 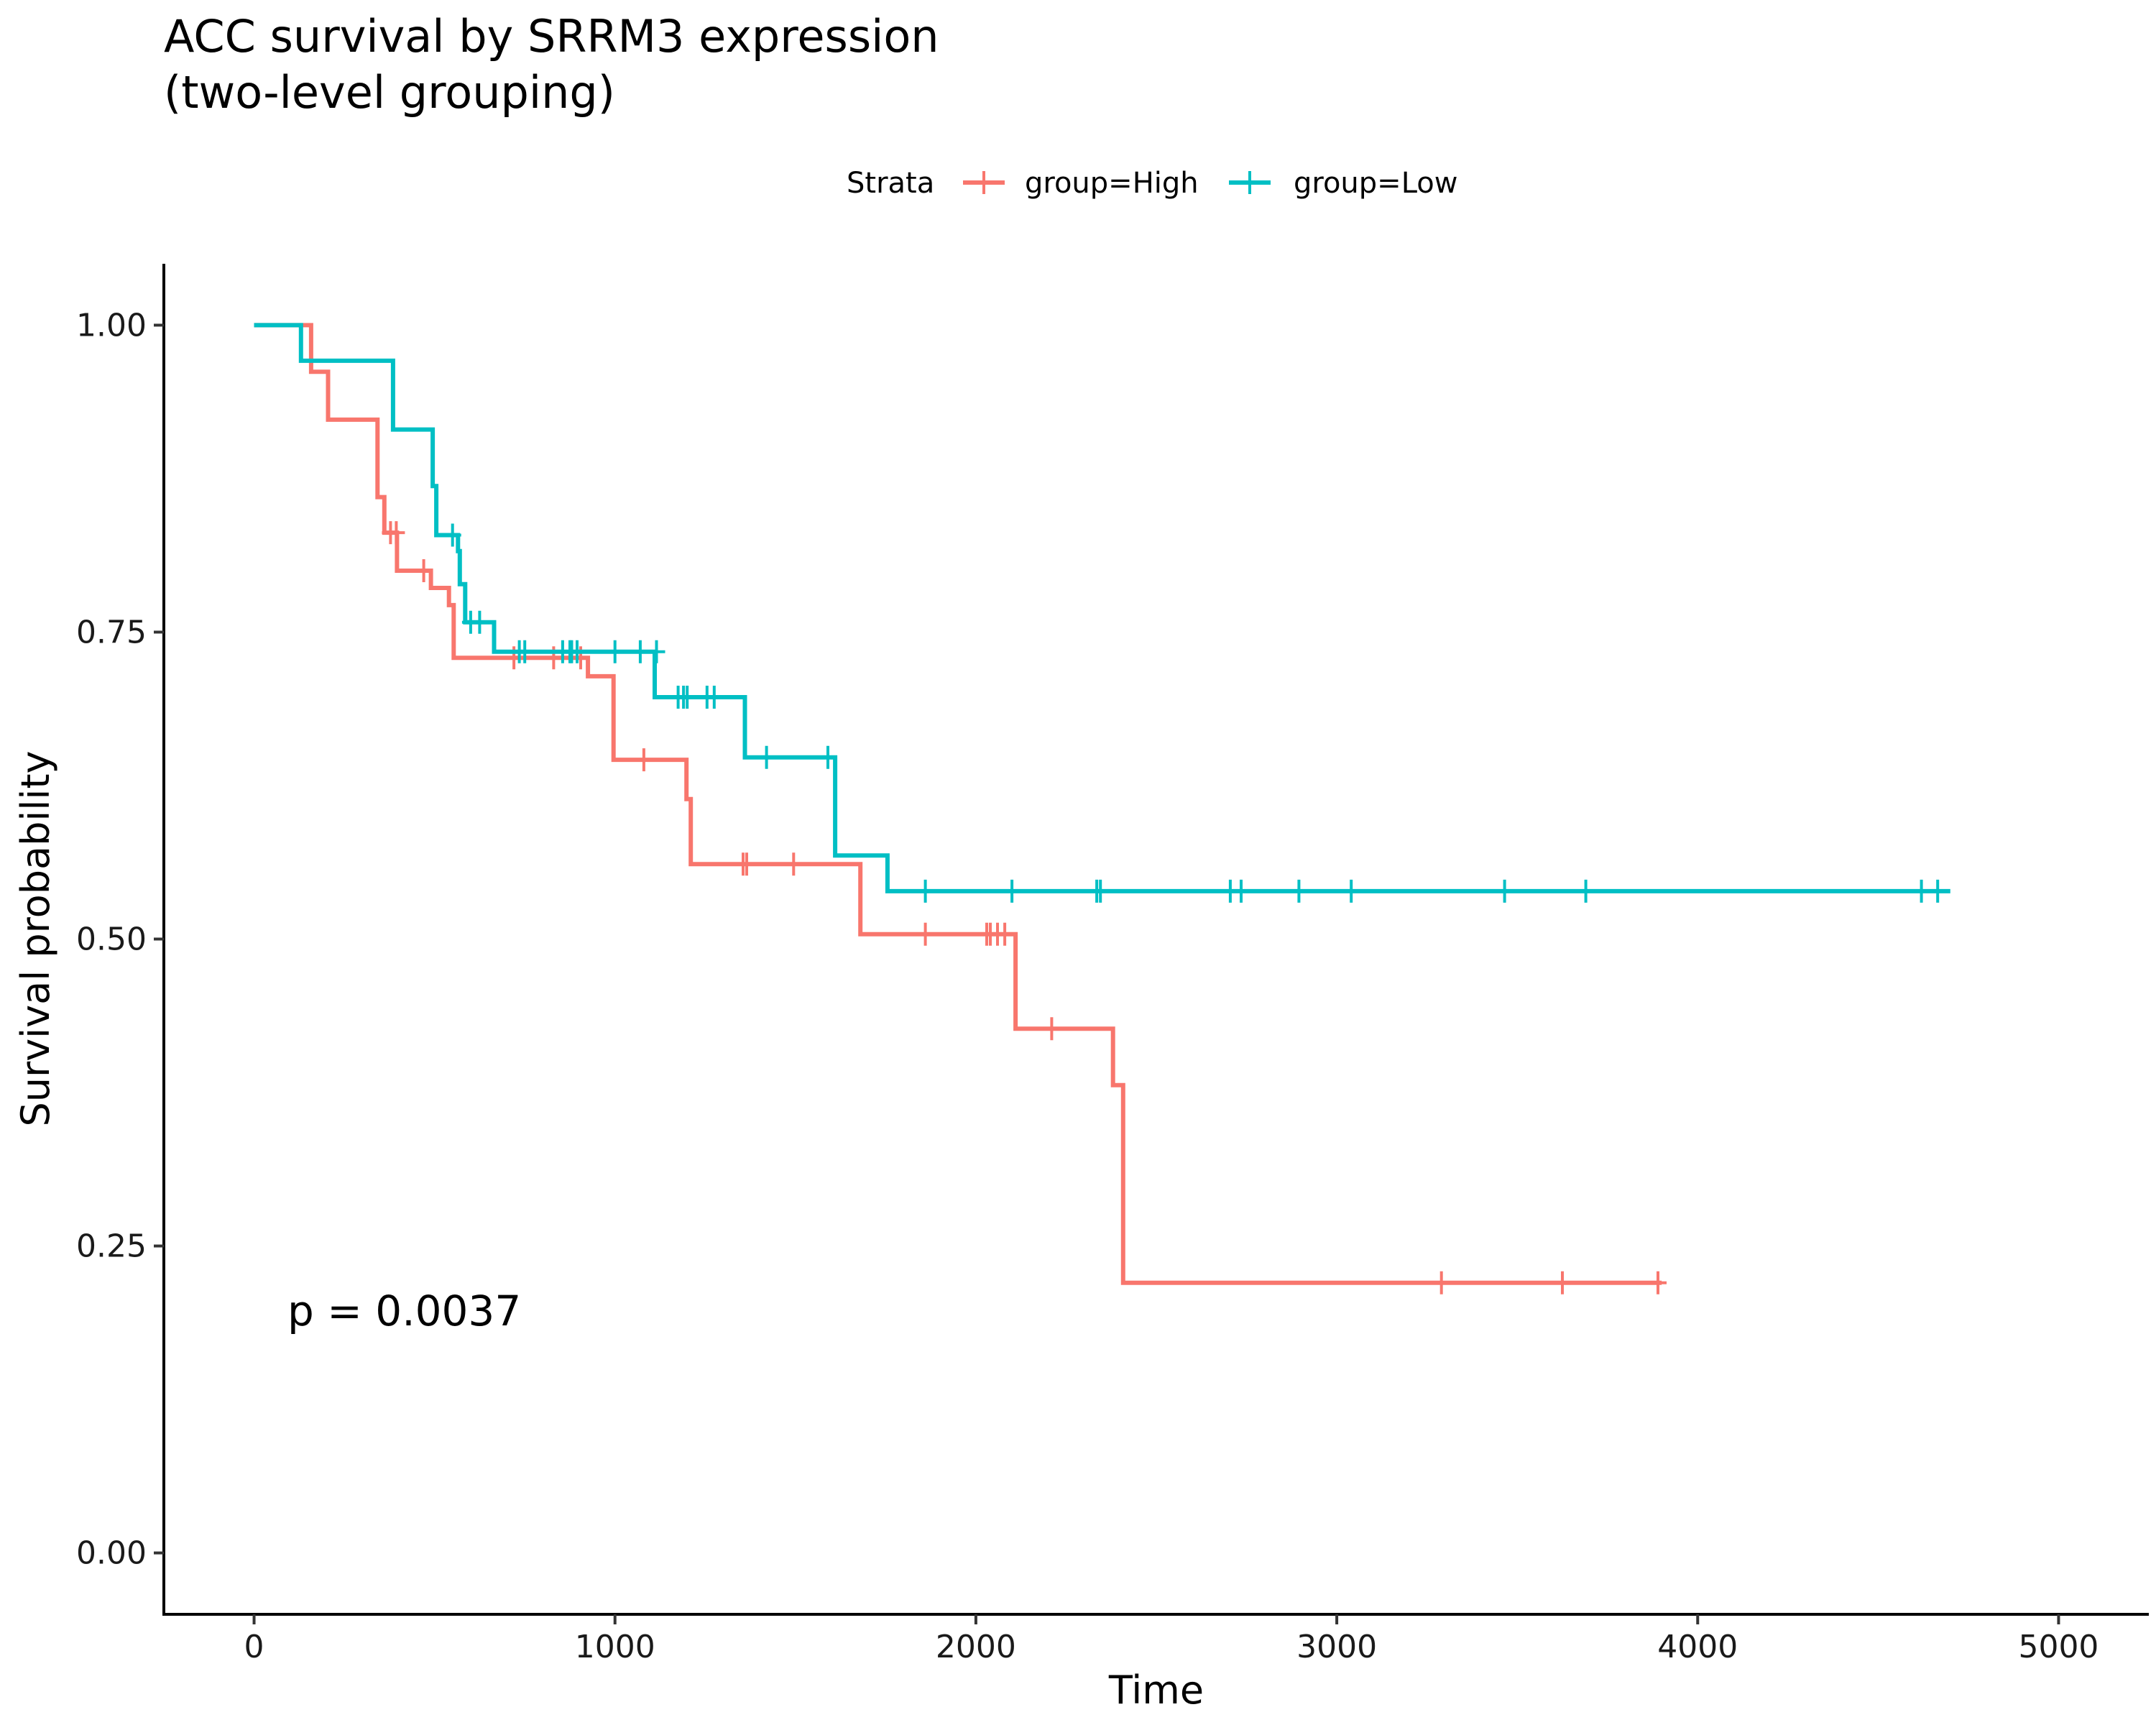 What do you see at coordinates (984, 182) in the screenshot?
I see `legend-key-high` at bounding box center [984, 182].